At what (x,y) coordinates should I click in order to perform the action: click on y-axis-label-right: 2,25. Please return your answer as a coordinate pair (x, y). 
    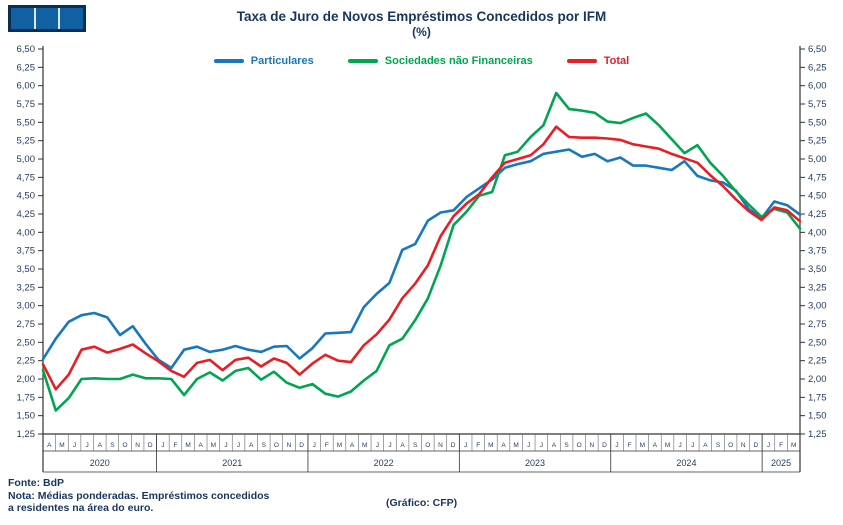
    Looking at the image, I should click on (817, 361).